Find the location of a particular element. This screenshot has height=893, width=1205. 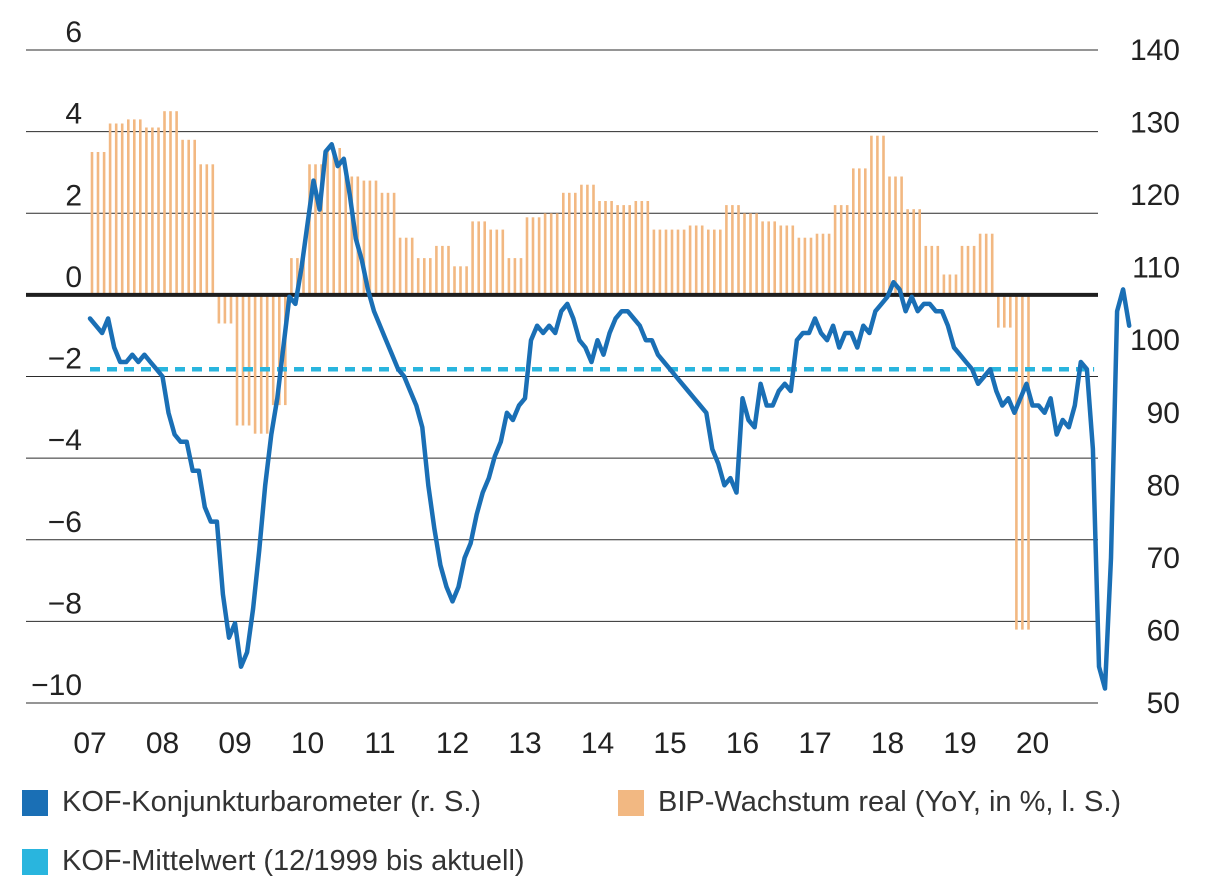

left-tick-label: −2 is located at coordinates (65, 359).